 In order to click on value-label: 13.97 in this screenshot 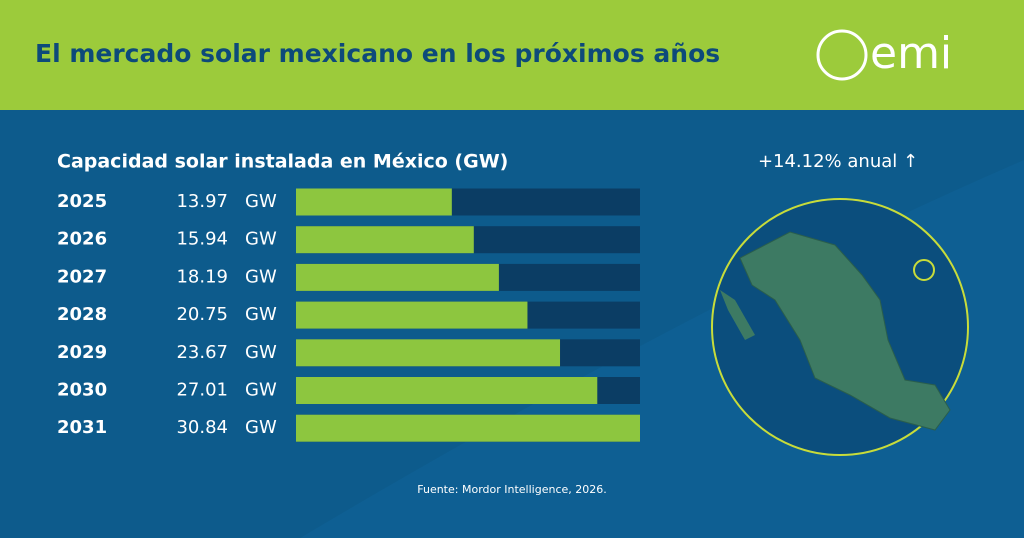, I will do `click(202, 201)`.